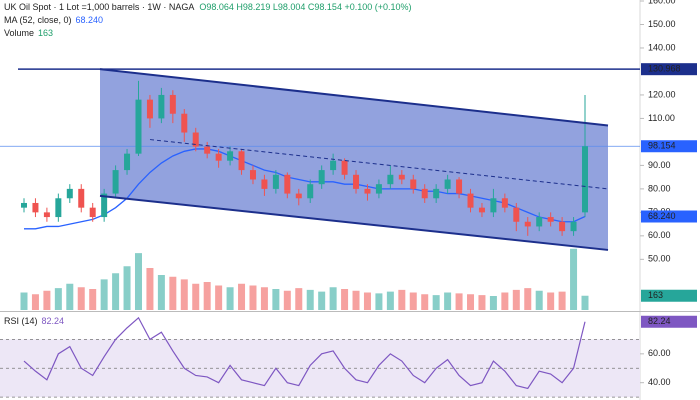  I want to click on price-label-box, so click(669, 146).